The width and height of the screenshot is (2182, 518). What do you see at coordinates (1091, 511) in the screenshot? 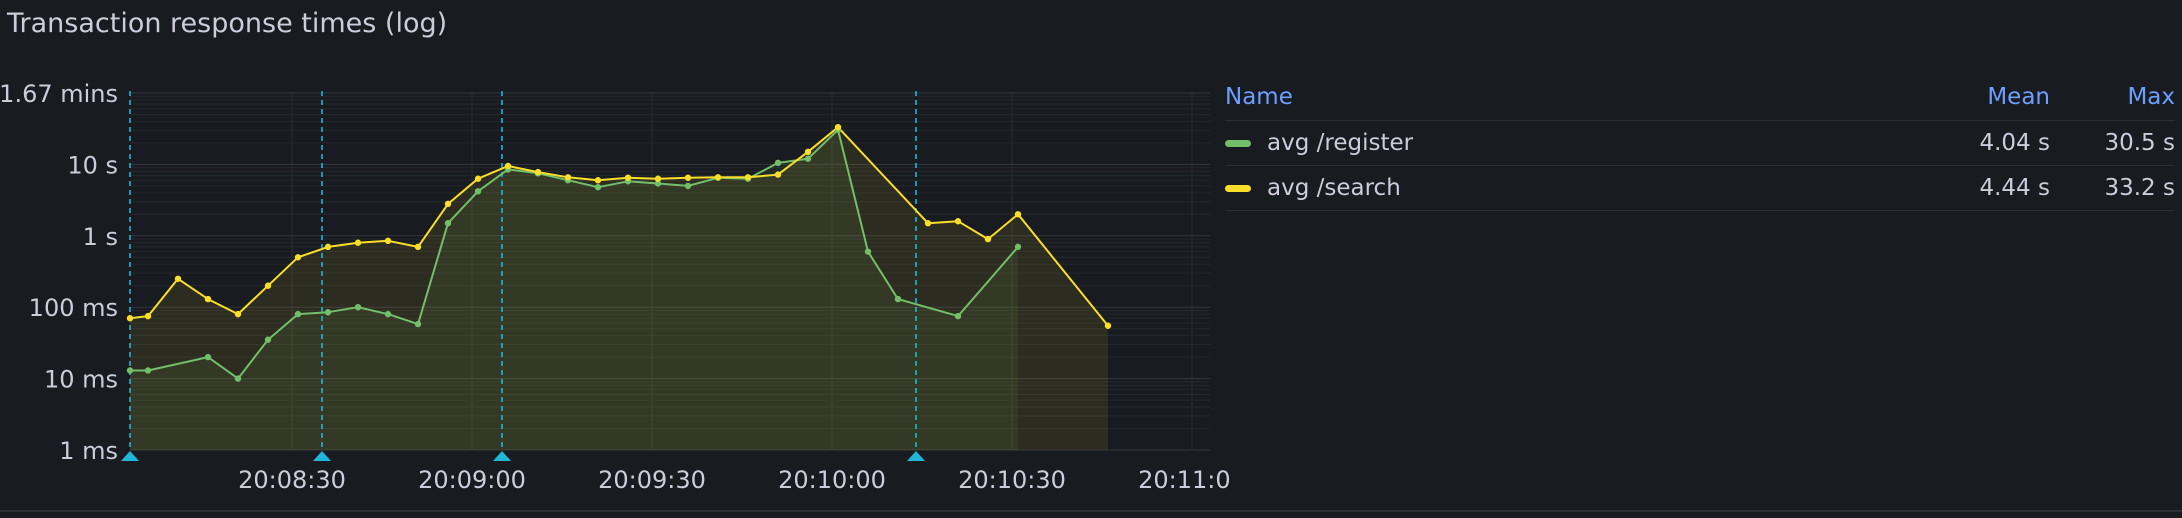
I see `panel-divider` at bounding box center [1091, 511].